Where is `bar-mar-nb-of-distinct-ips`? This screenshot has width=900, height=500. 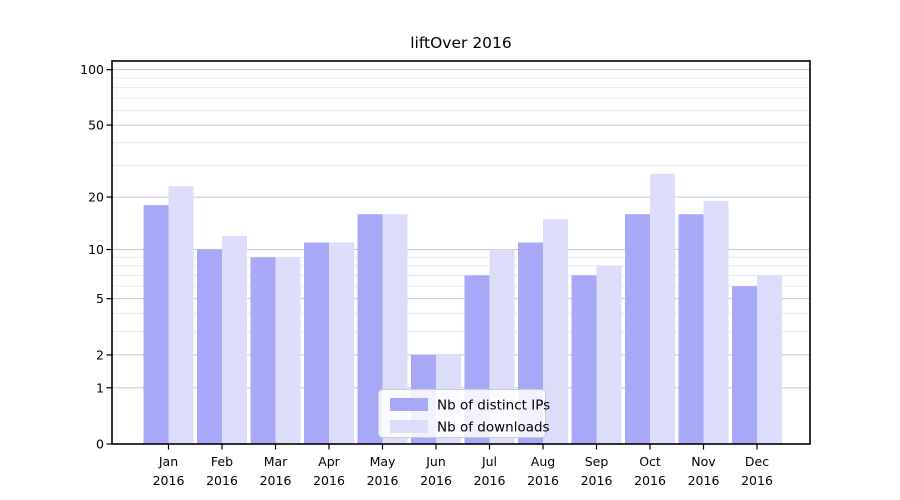 bar-mar-nb-of-distinct-ips is located at coordinates (263, 350).